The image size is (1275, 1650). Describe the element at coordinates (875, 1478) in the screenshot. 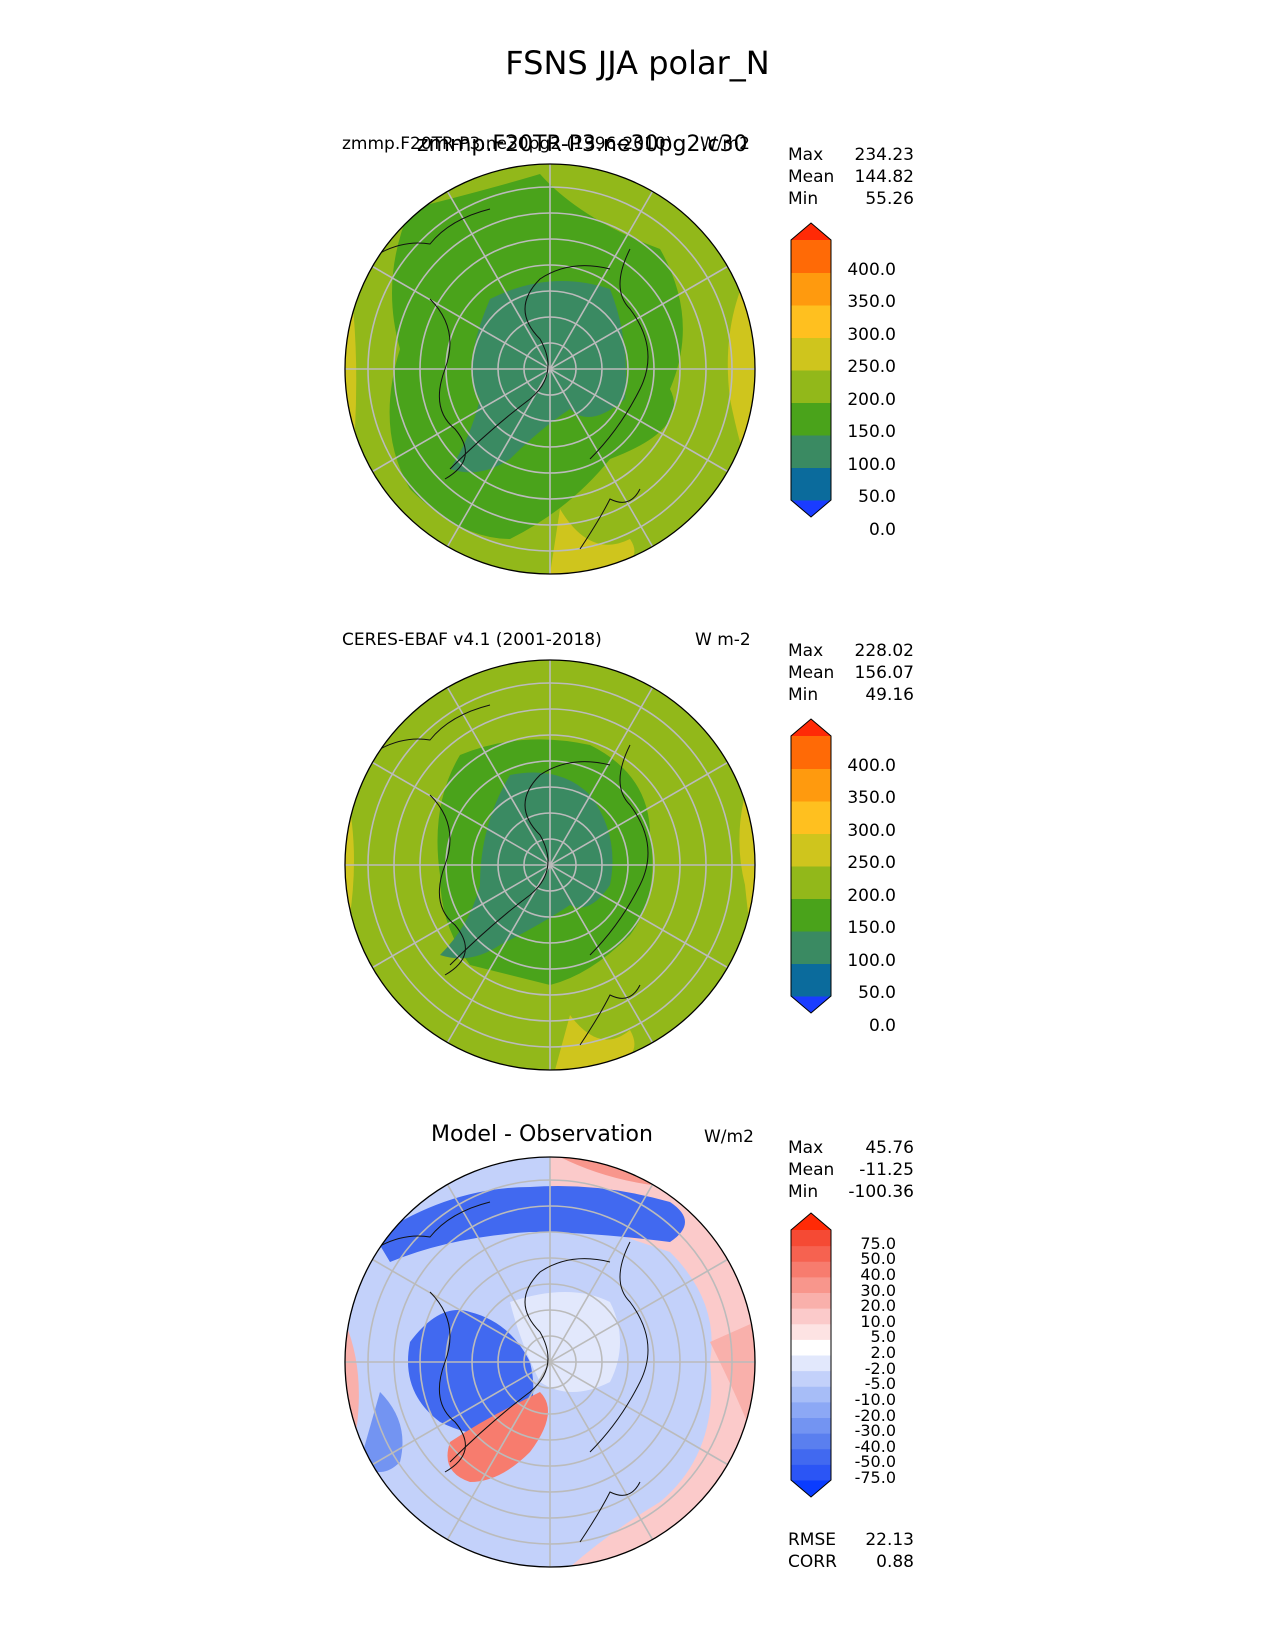

I see `colorbar-tick-label: -75.0` at that location.